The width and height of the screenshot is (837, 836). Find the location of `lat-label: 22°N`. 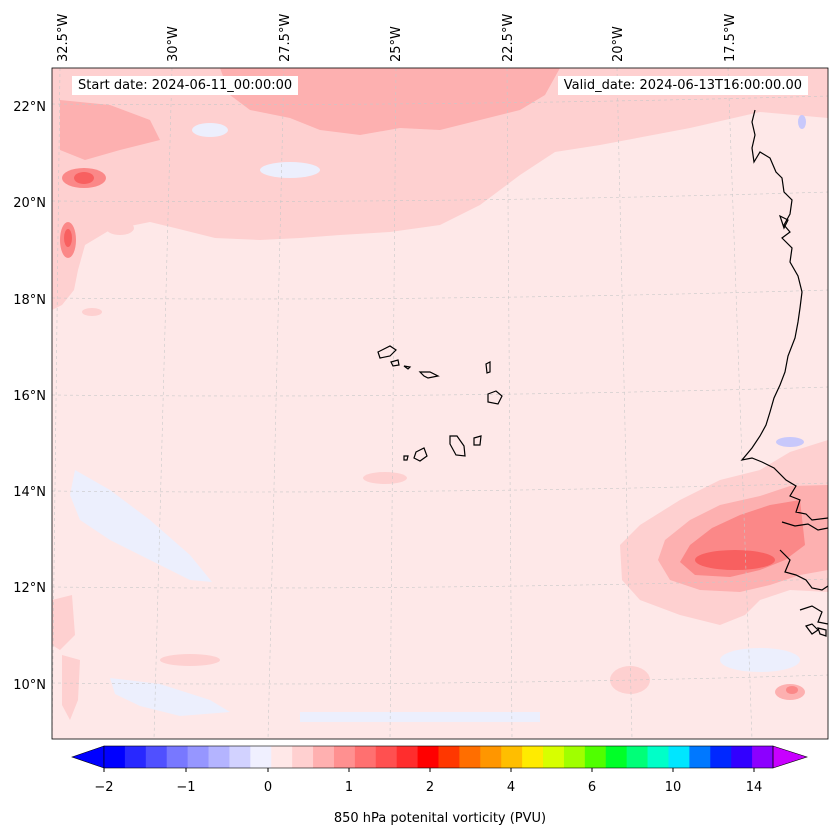

lat-label: 22°N is located at coordinates (29, 107).